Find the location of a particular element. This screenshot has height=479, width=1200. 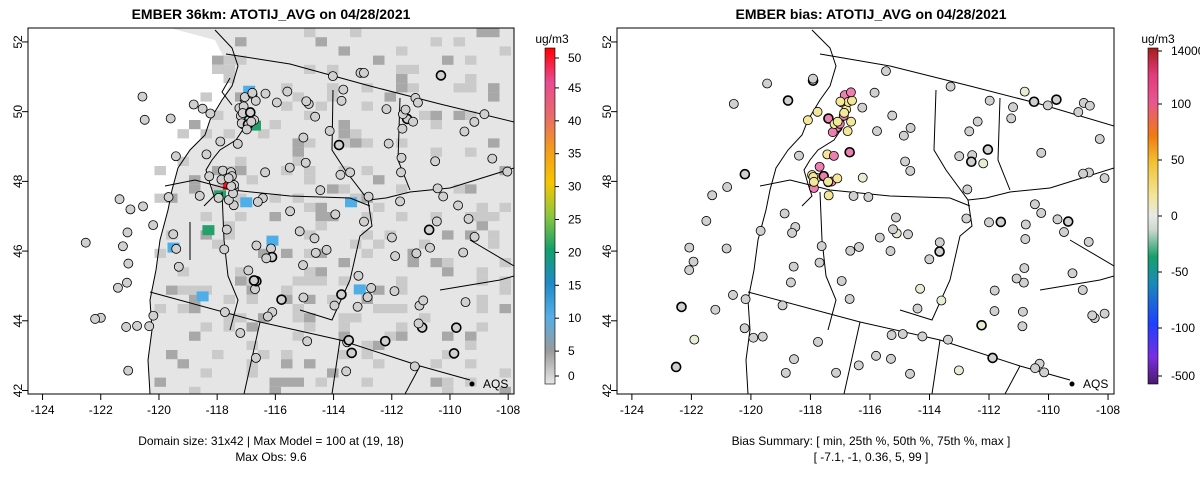

colorbar-tick-label: 5 is located at coordinates (571, 351).